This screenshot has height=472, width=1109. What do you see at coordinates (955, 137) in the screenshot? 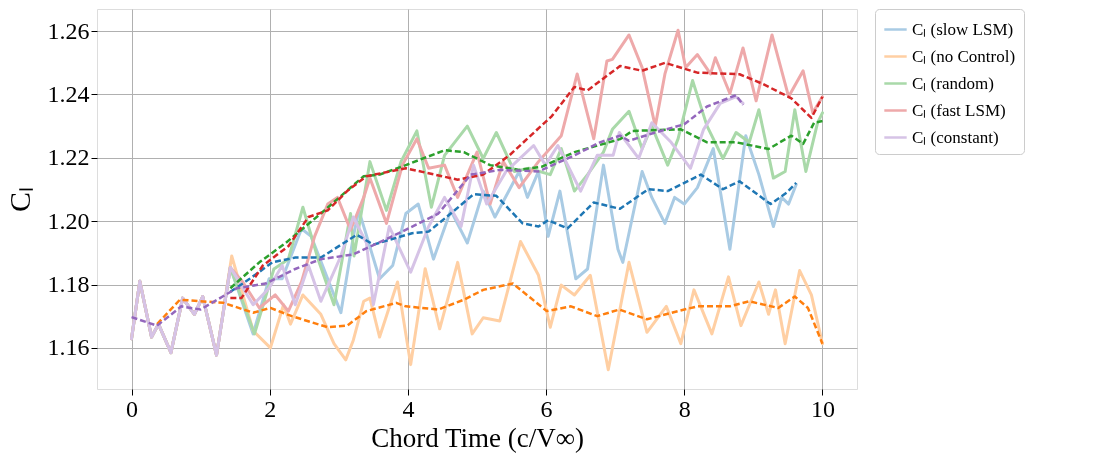
I see `legend-label: Cₗ (constant)` at bounding box center [955, 137].